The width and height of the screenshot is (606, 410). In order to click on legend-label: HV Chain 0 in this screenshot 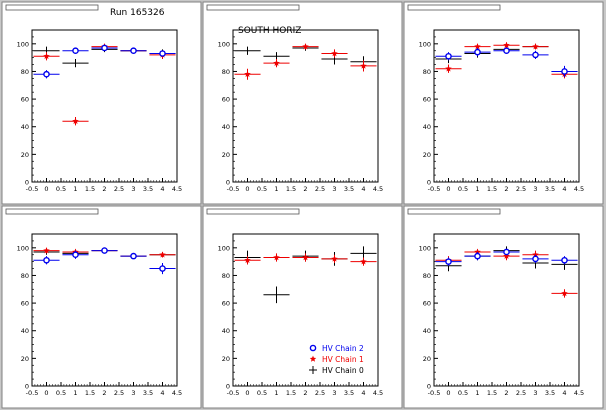, I will do `click(343, 370)`.